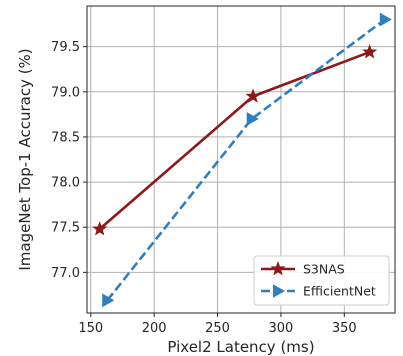  I want to click on x-axis-label: Pixel2 Latency (ms), so click(240, 347).